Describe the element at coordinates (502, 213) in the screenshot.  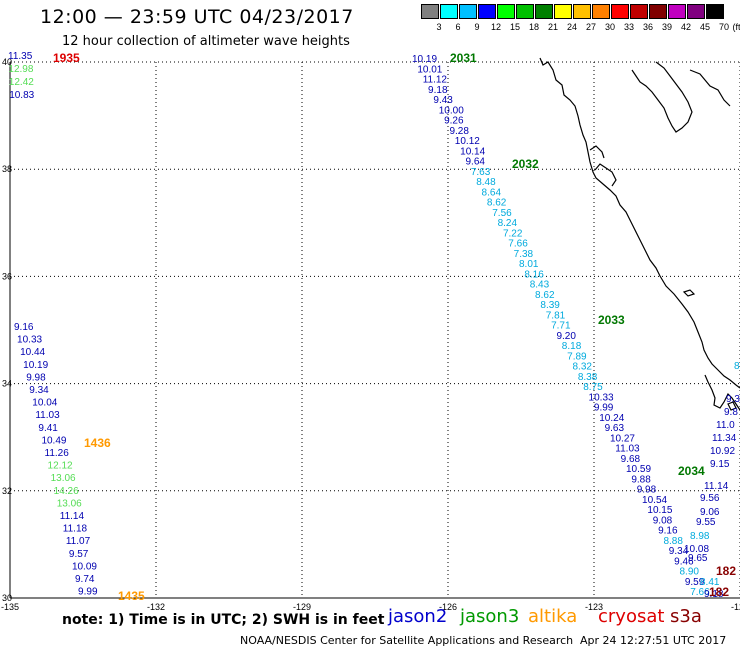
I see `main-track-value: 7.56` at that location.